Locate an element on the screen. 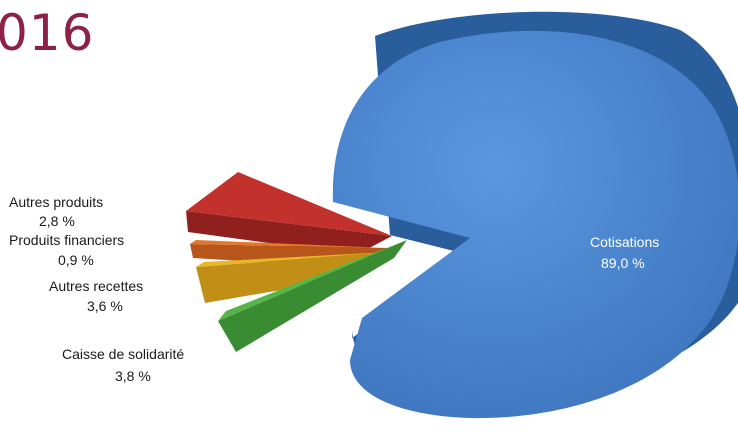 The height and width of the screenshot is (432, 738). value-autres-produits: 2,8 % is located at coordinates (57, 221).